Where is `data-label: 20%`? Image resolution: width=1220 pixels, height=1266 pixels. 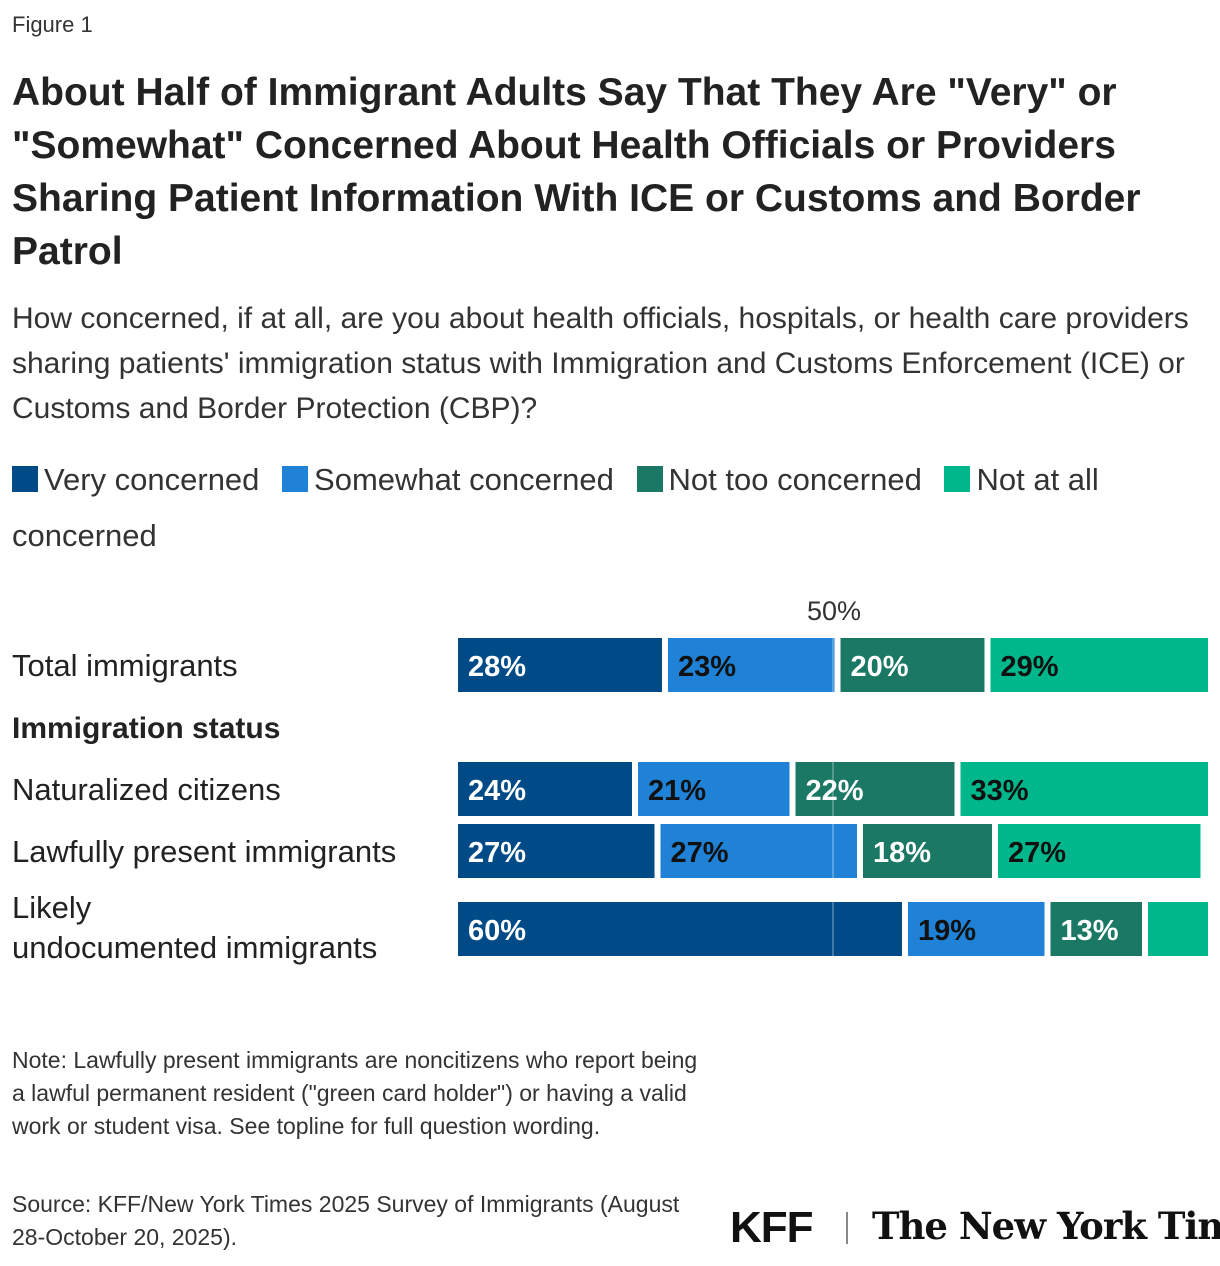
data-label: 20% is located at coordinates (880, 667).